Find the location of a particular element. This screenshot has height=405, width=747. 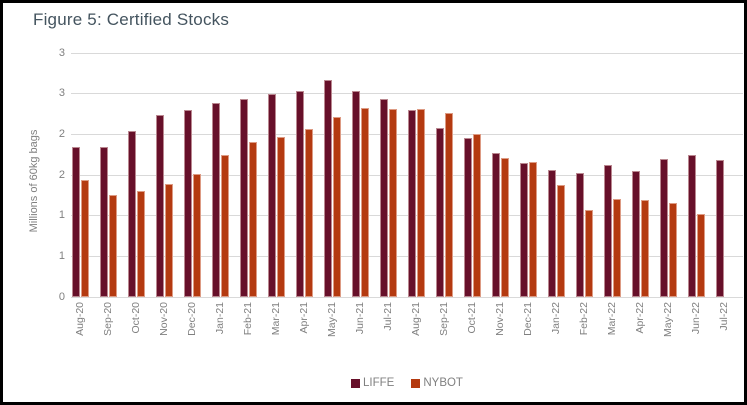

legend-item-liffe: LIFFE is located at coordinates (372, 383).